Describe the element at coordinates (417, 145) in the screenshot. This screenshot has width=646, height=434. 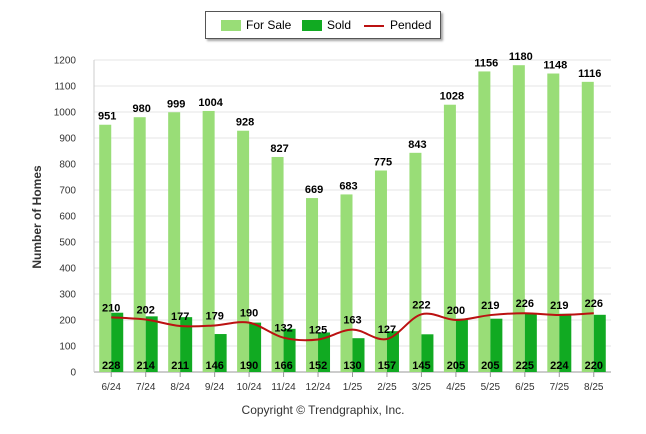
I see `data-label-for-sale: 843` at that location.